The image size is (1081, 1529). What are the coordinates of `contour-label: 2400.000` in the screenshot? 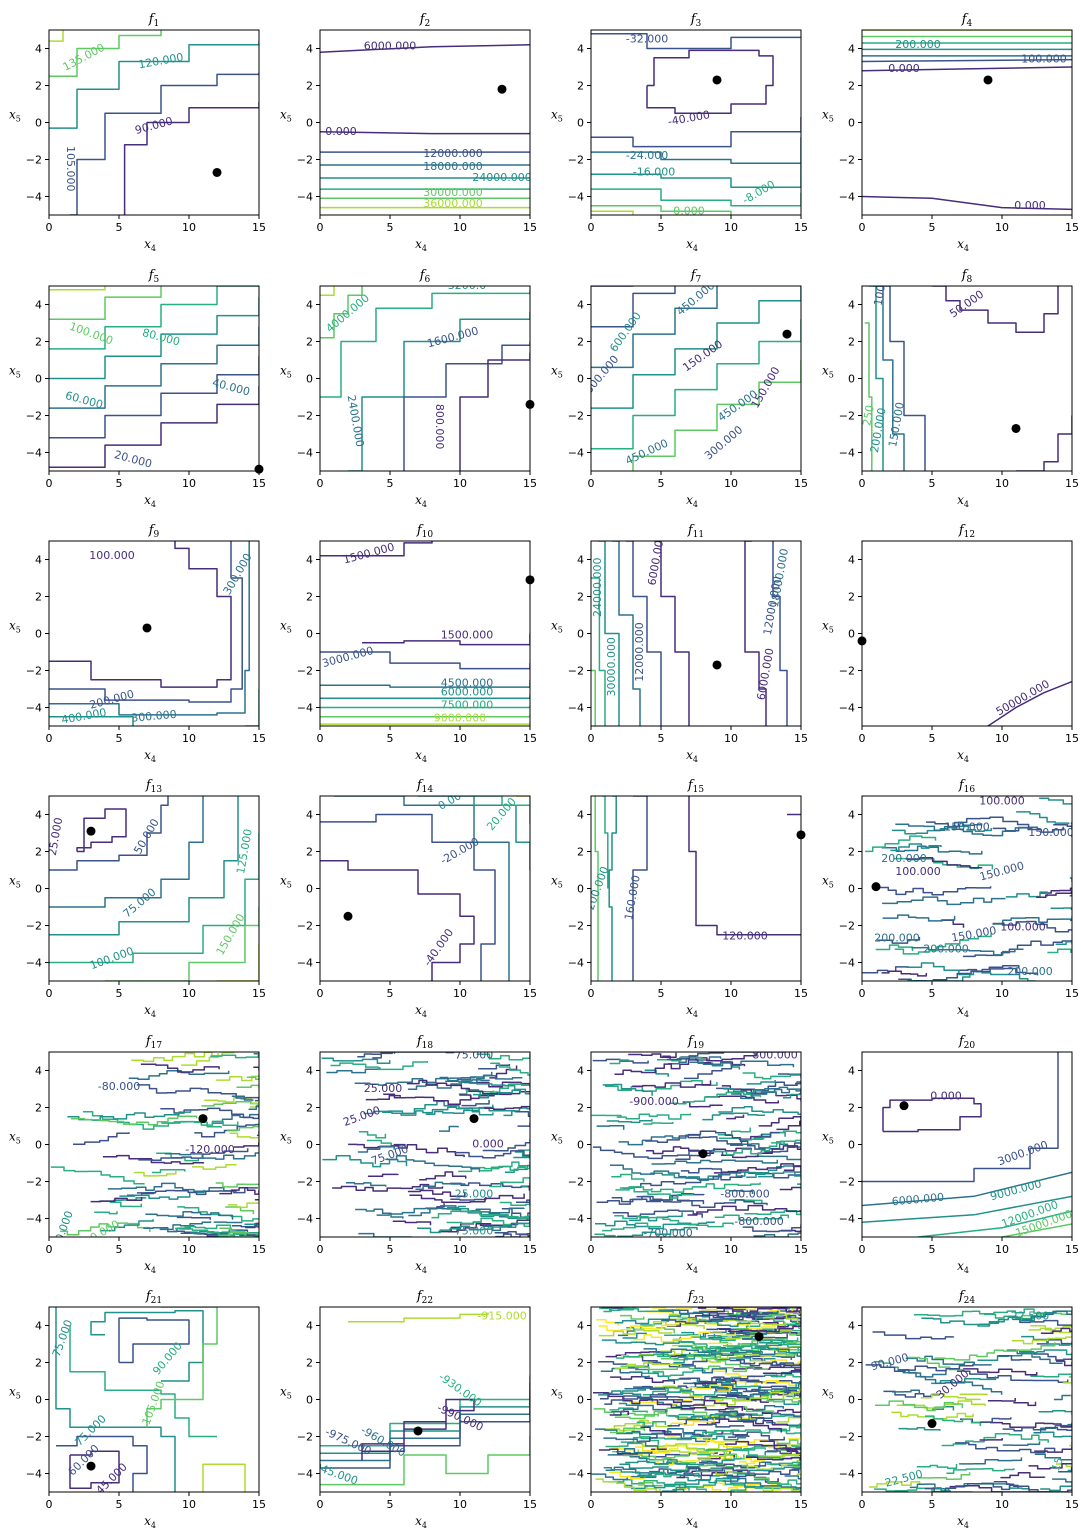 It's located at (356, 421).